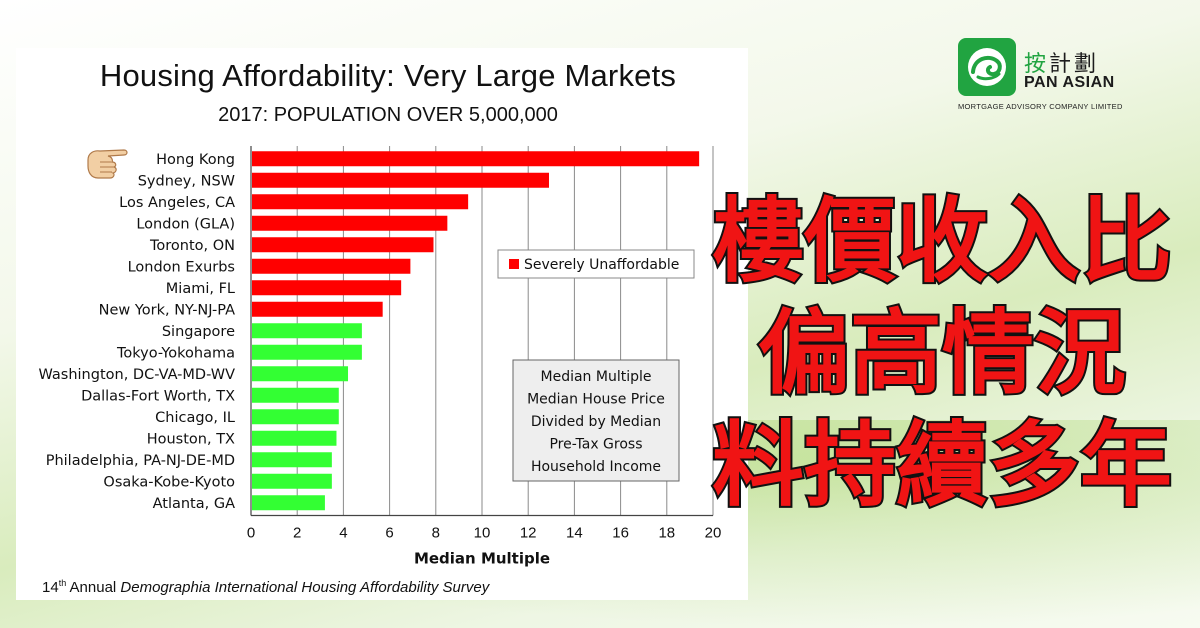 This screenshot has width=1200, height=628. Describe the element at coordinates (167, 310) in the screenshot. I see `category-label: New York, NY-NJ-PA` at that location.